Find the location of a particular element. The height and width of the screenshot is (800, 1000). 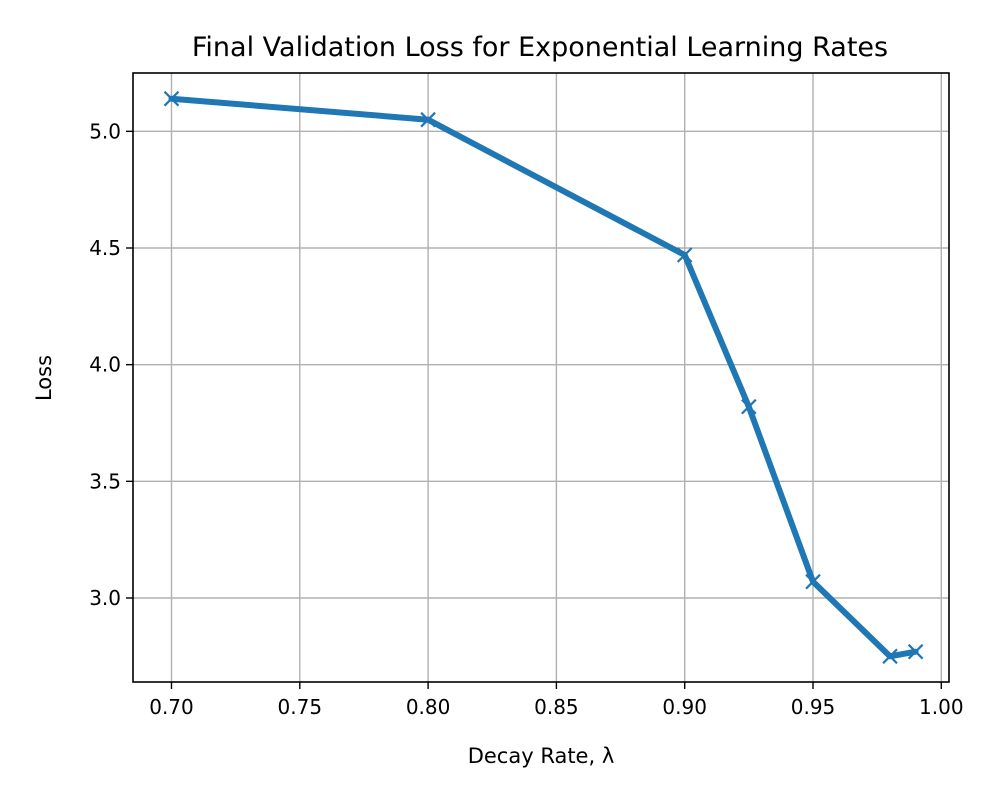

y-tick-label: 3.5 is located at coordinates (105, 481).